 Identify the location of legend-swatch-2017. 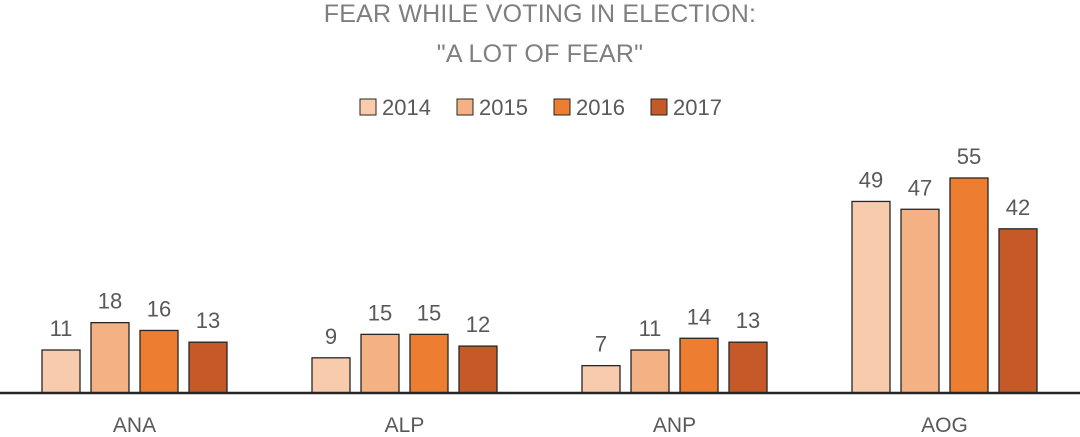
(659, 107).